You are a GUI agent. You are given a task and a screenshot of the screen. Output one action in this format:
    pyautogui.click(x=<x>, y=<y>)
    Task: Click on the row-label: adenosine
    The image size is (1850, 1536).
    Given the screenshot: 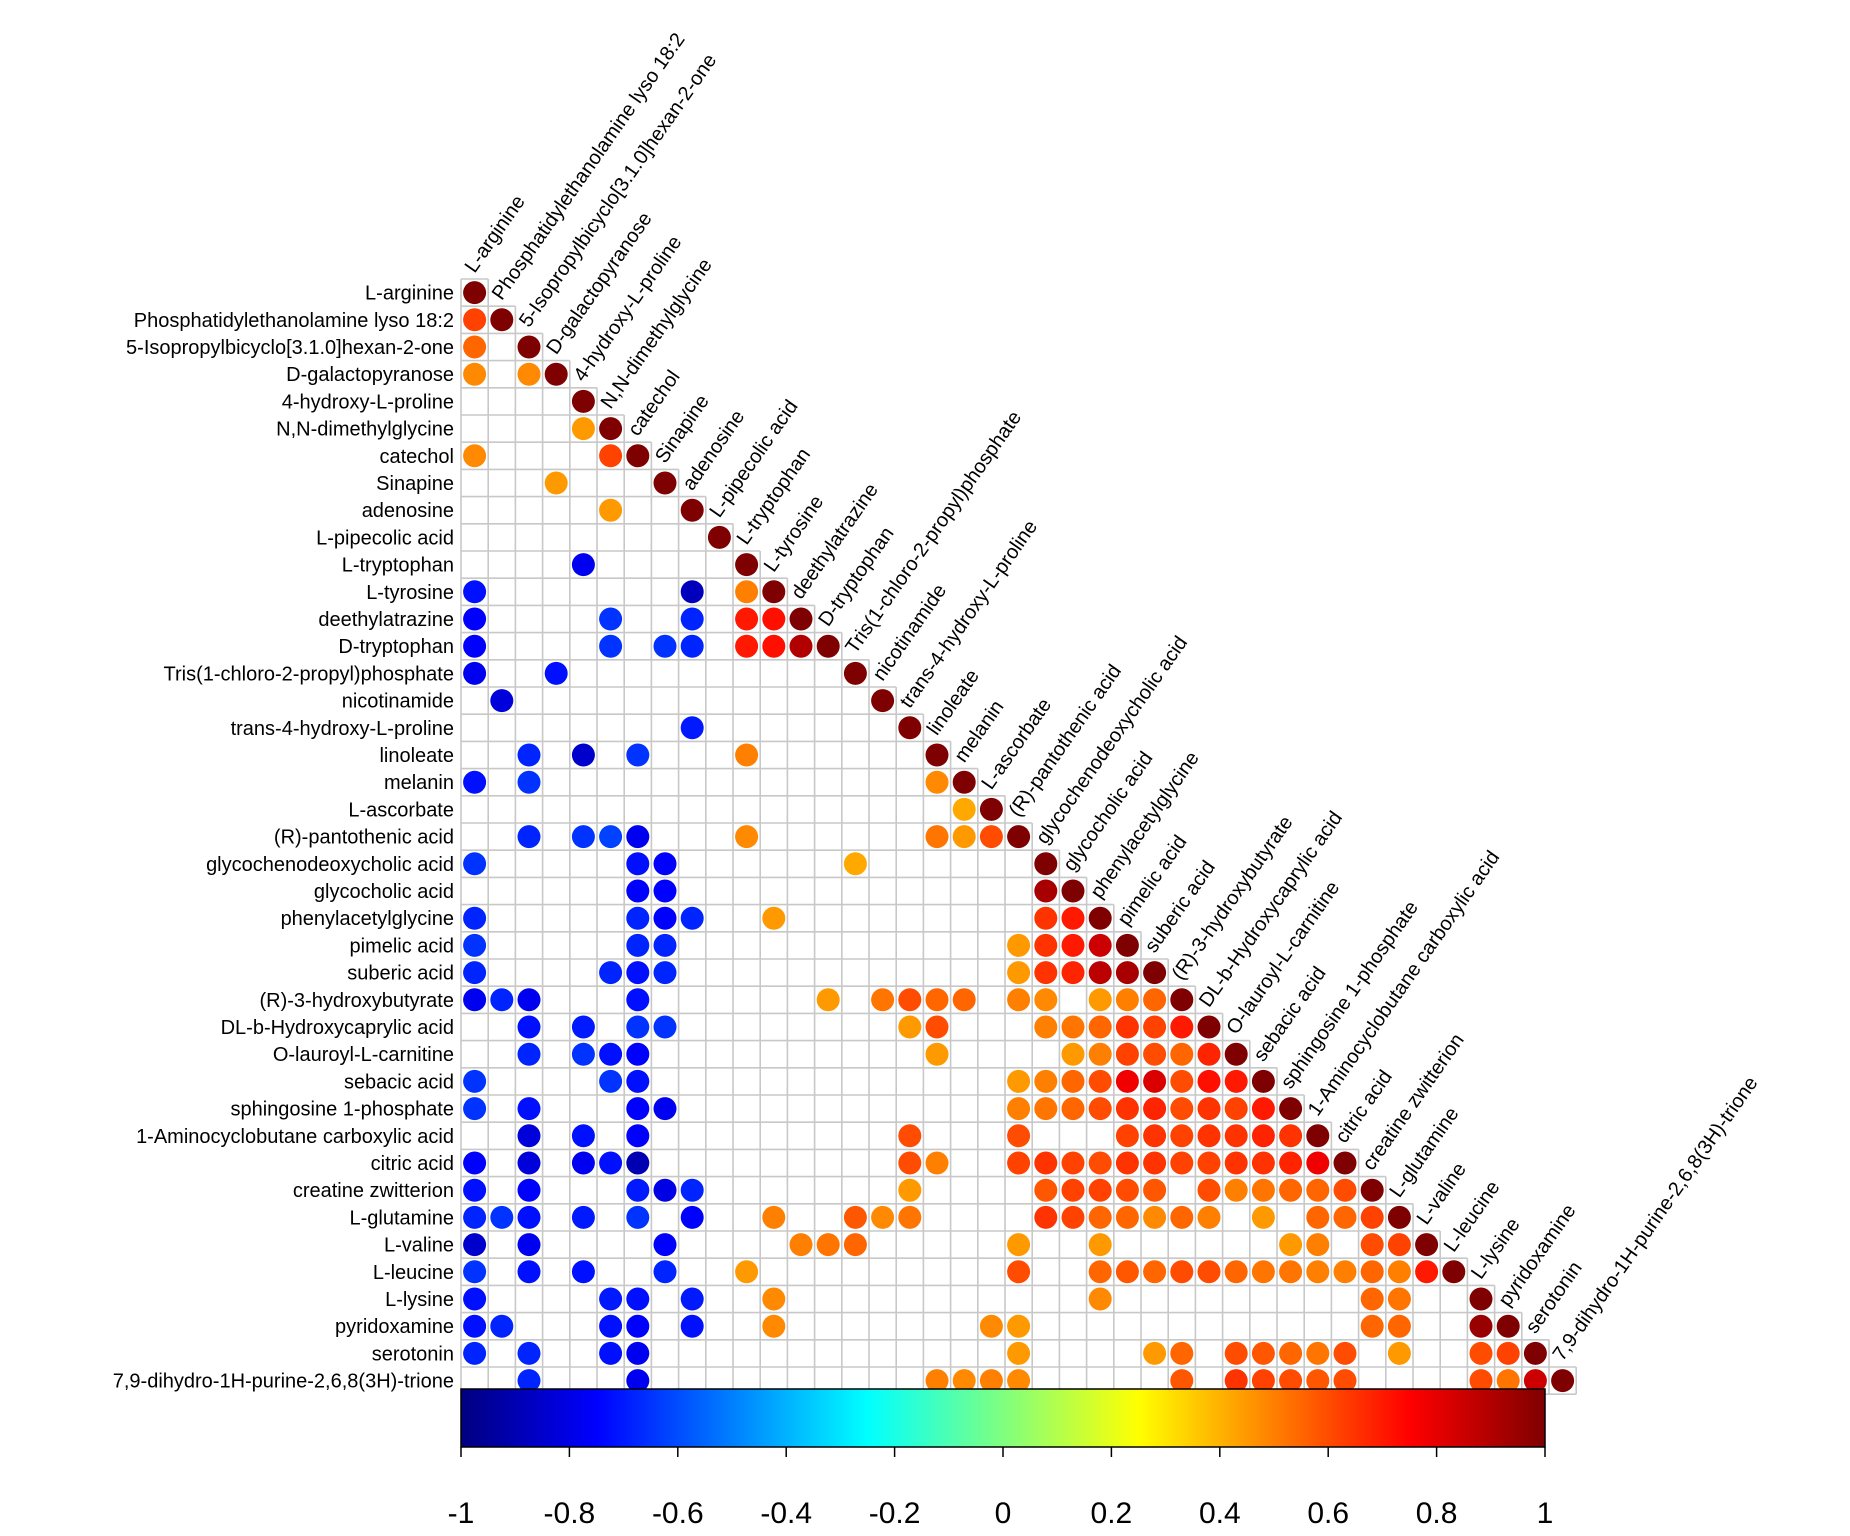 What is the action you would take?
    pyautogui.click(x=408, y=511)
    